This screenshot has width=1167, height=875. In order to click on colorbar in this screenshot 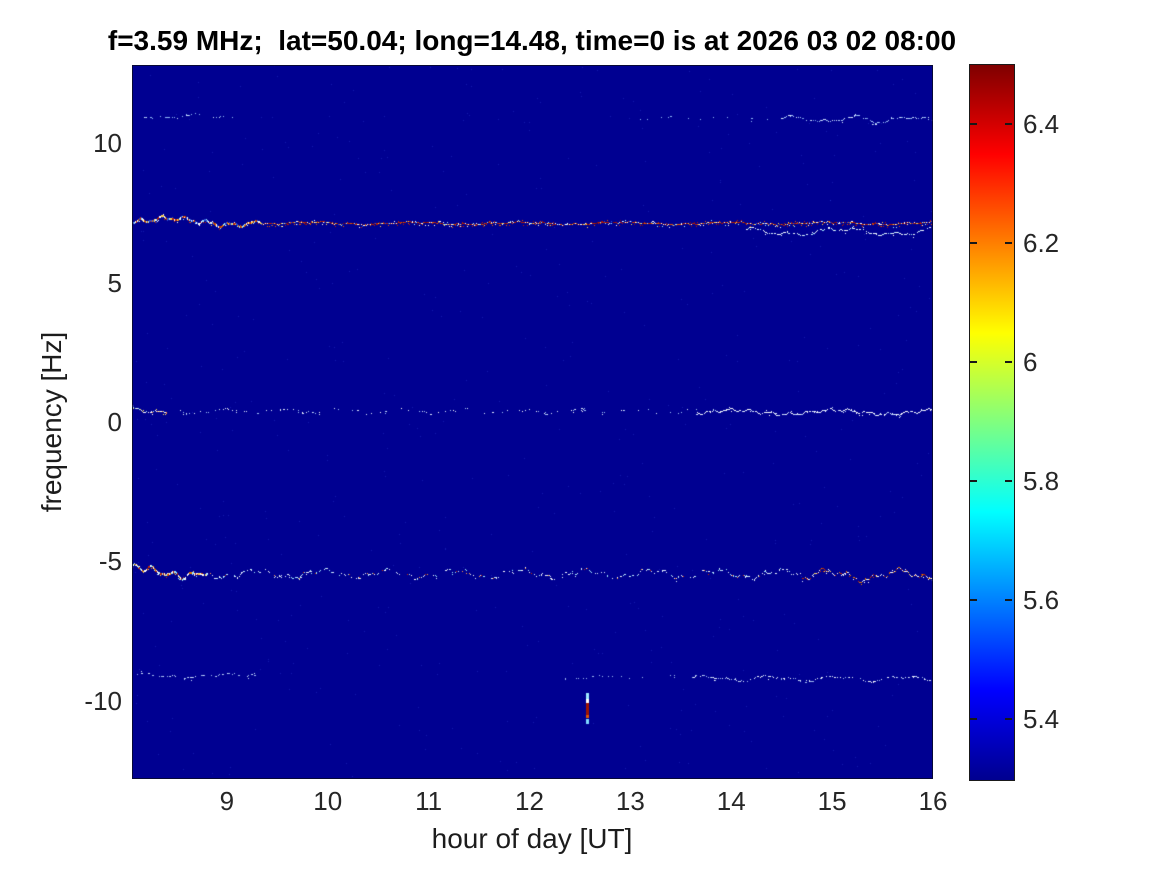, I will do `click(992, 422)`.